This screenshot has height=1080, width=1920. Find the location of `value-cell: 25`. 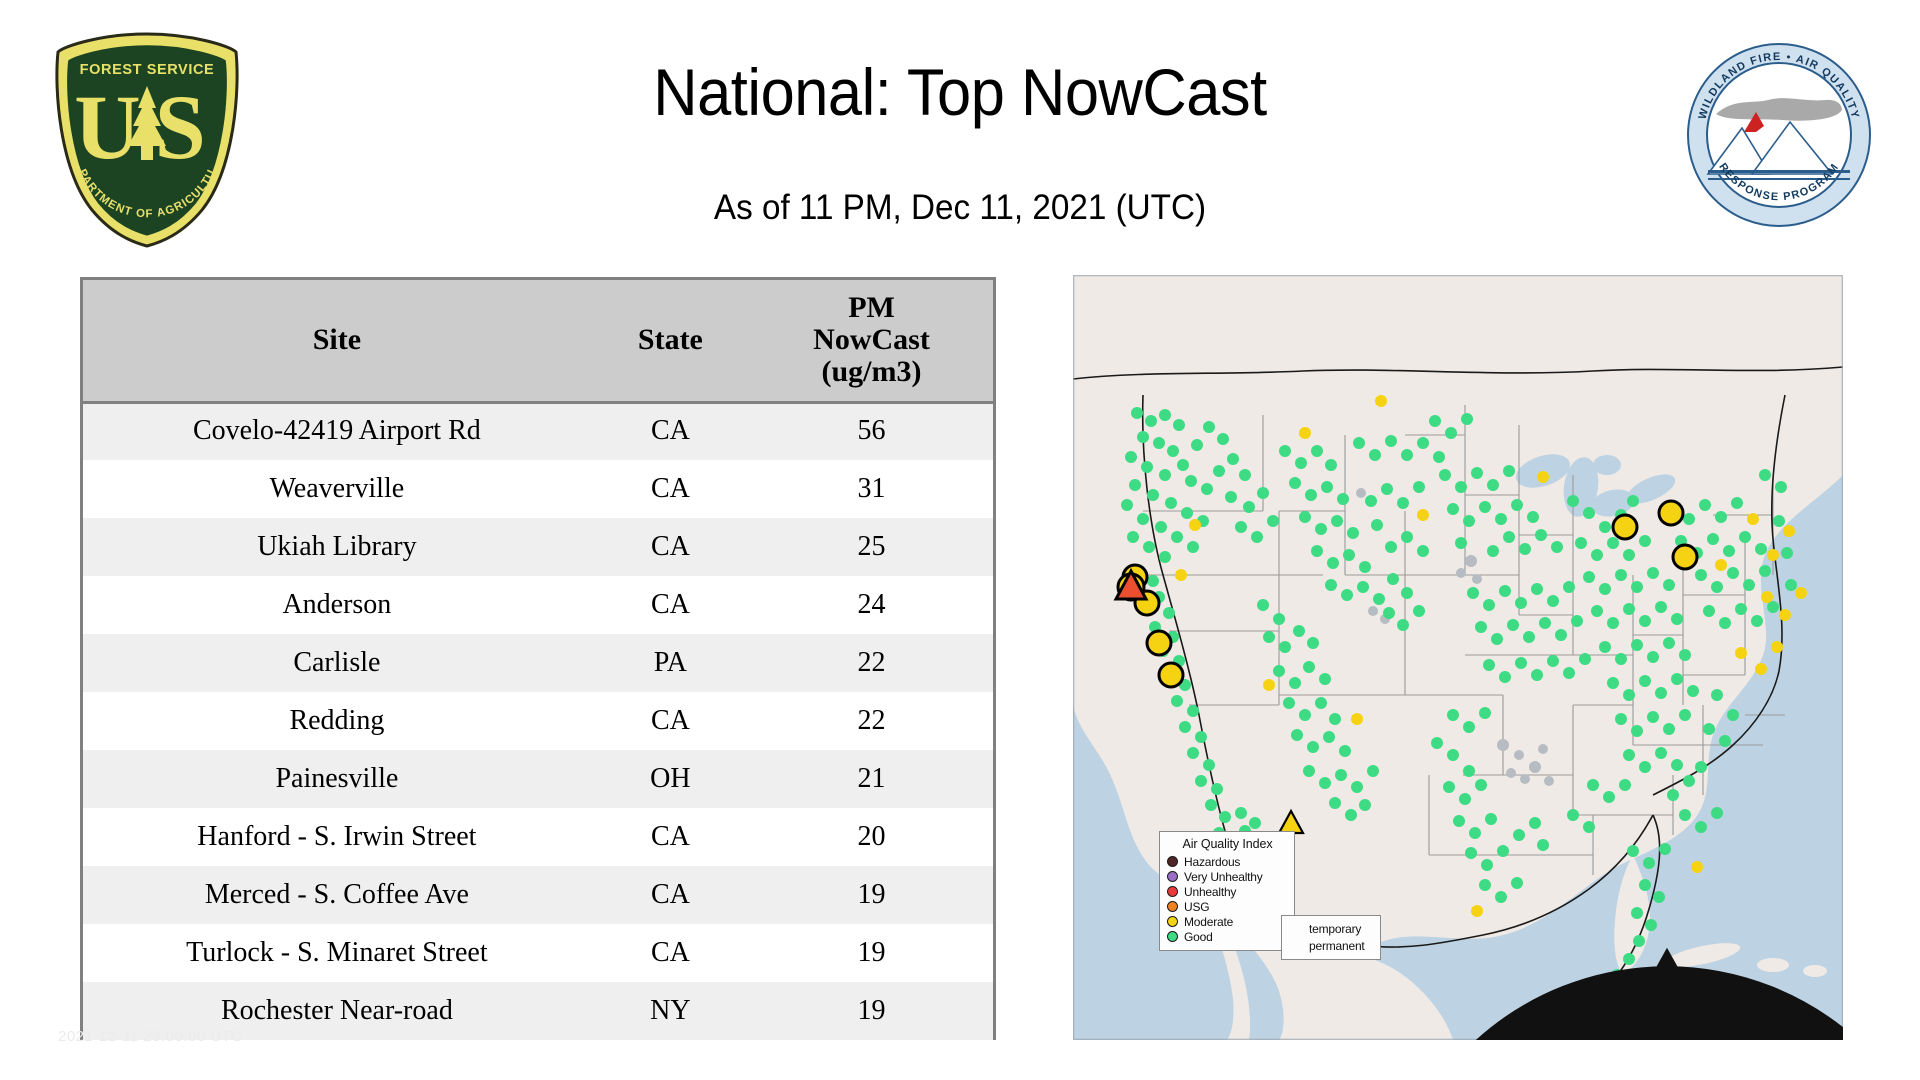

value-cell: 25 is located at coordinates (871, 547).